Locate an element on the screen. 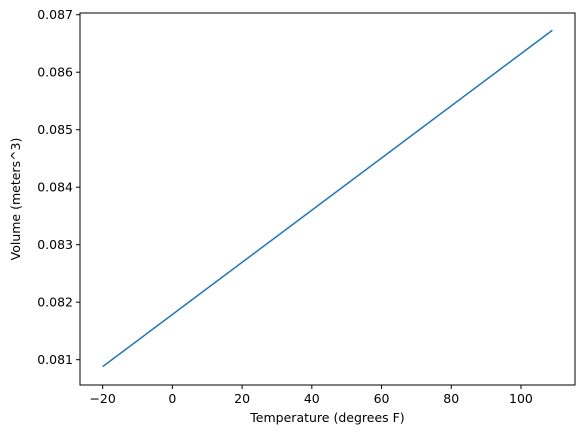  y-axis-label: Volume (meters^3) is located at coordinates (15, 199).